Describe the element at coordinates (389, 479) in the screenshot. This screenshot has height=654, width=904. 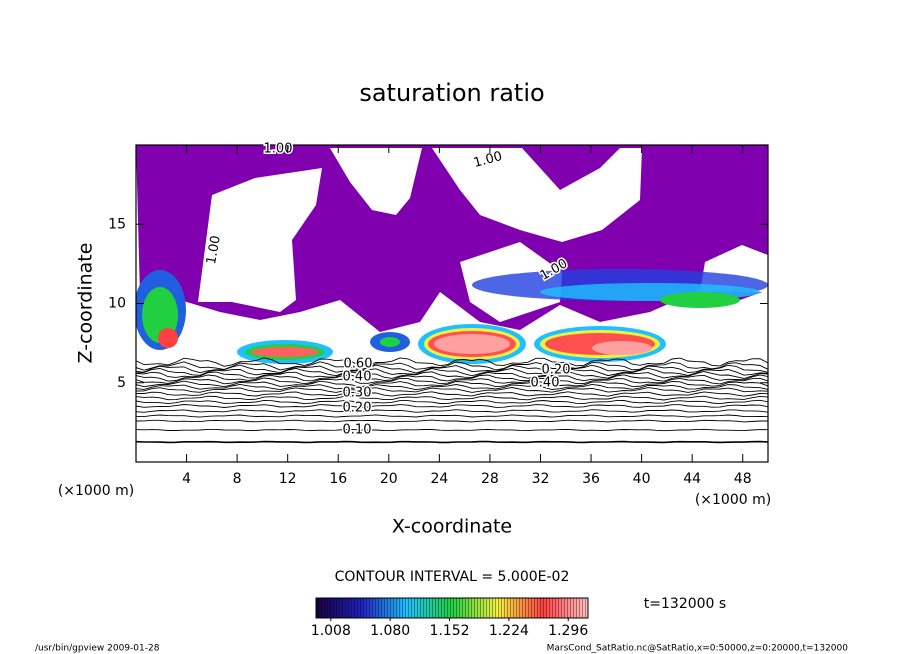
I see `x-tick-label: 20` at that location.